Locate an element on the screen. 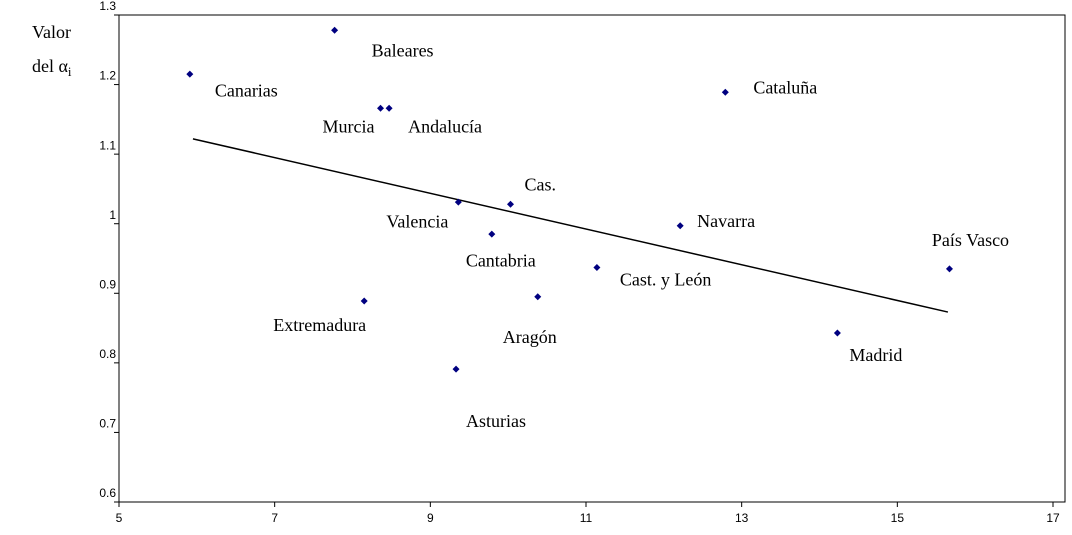 The height and width of the screenshot is (535, 1072). y-tick-label: 0.7 is located at coordinates (107, 424).